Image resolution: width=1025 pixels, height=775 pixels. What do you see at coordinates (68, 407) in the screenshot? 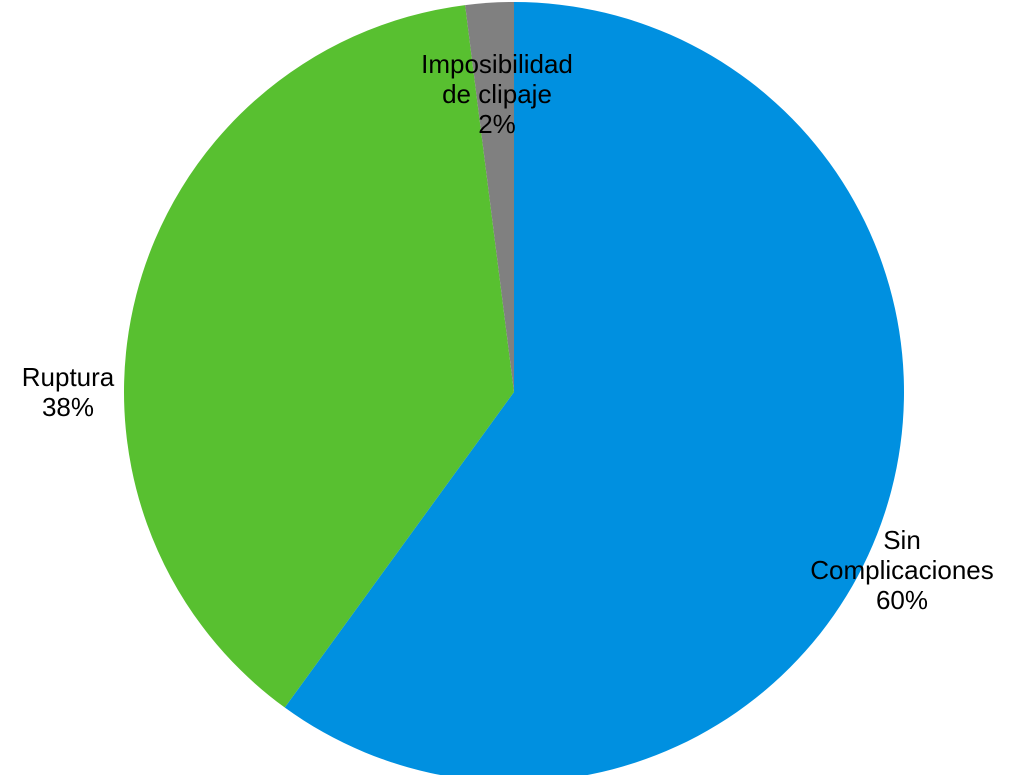
I see `slice-percentage: 38%` at bounding box center [68, 407].